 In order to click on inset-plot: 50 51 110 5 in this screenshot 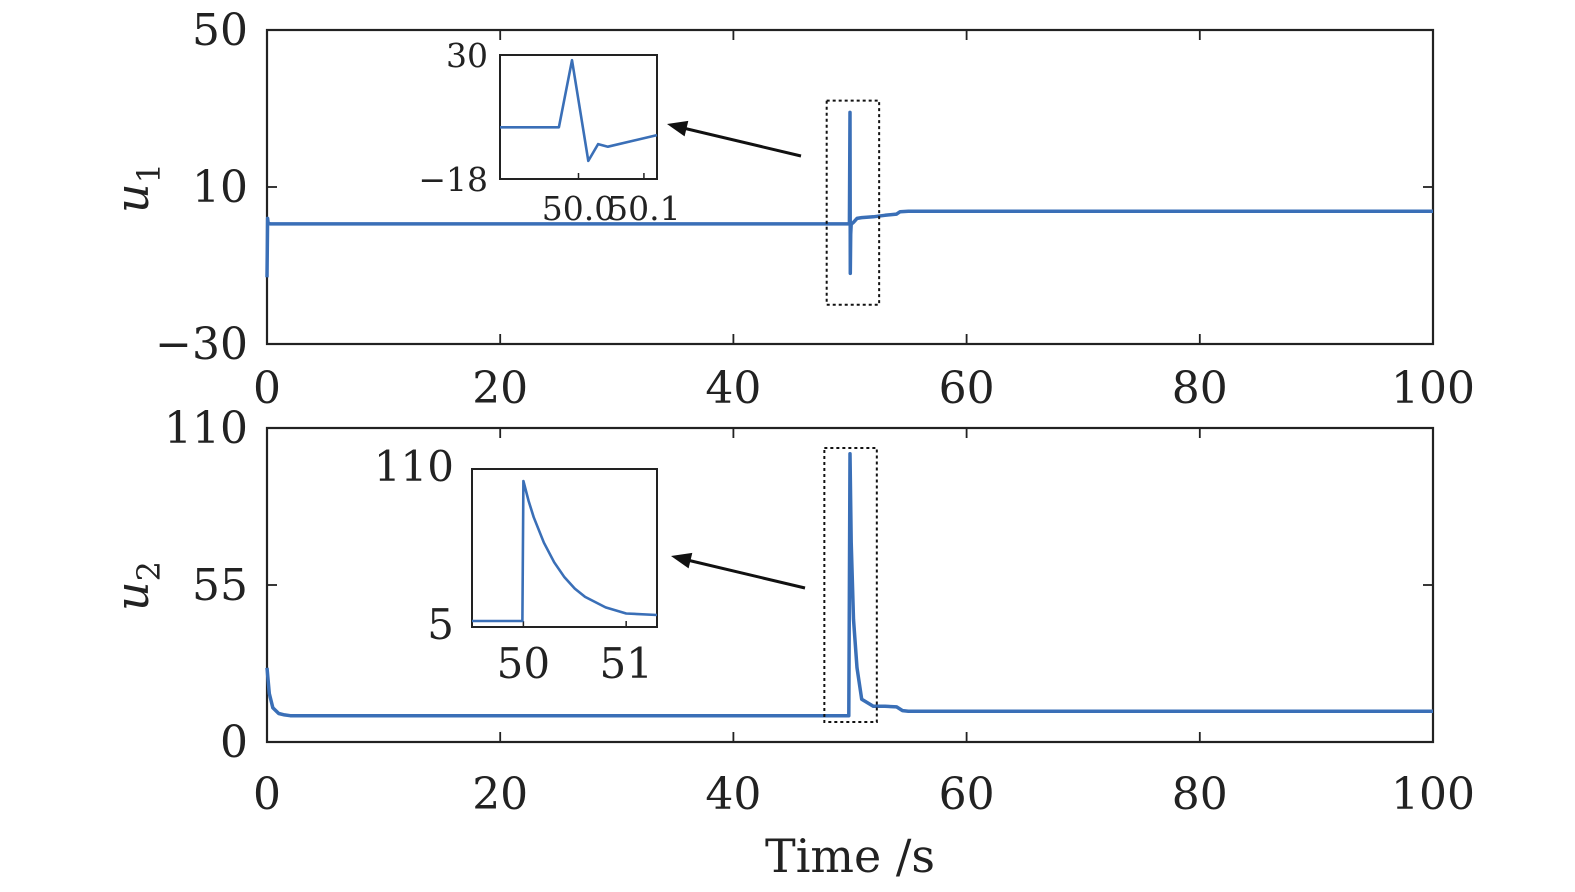, I will do `click(516, 565)`.